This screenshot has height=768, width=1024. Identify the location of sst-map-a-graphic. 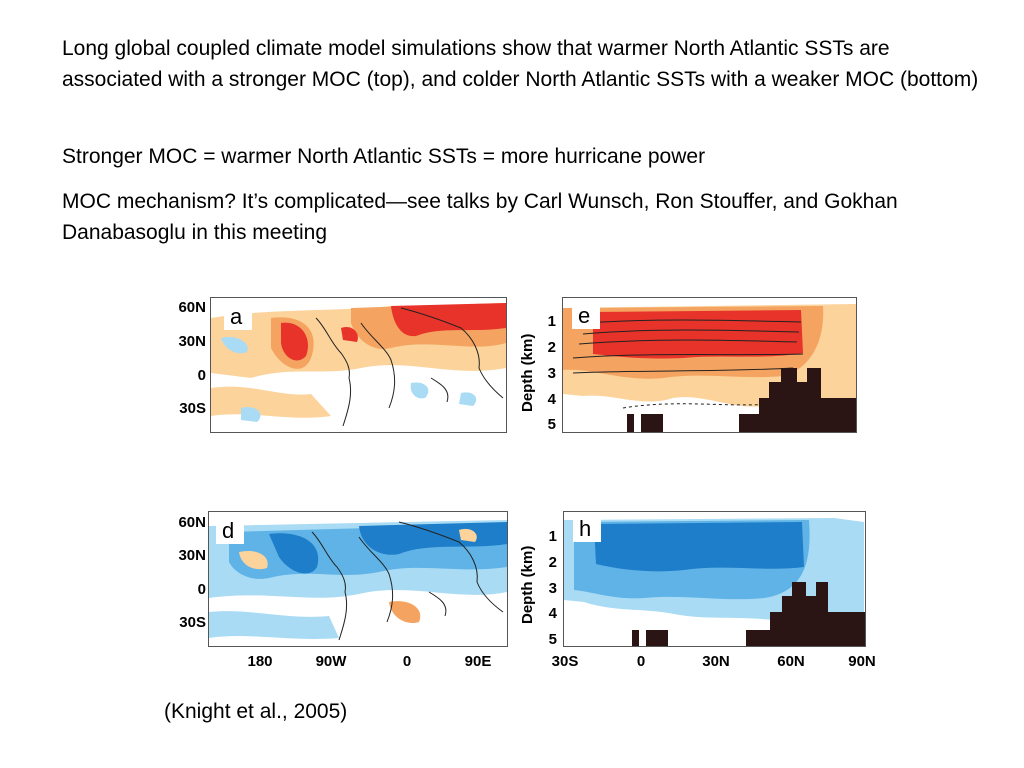
(358, 365).